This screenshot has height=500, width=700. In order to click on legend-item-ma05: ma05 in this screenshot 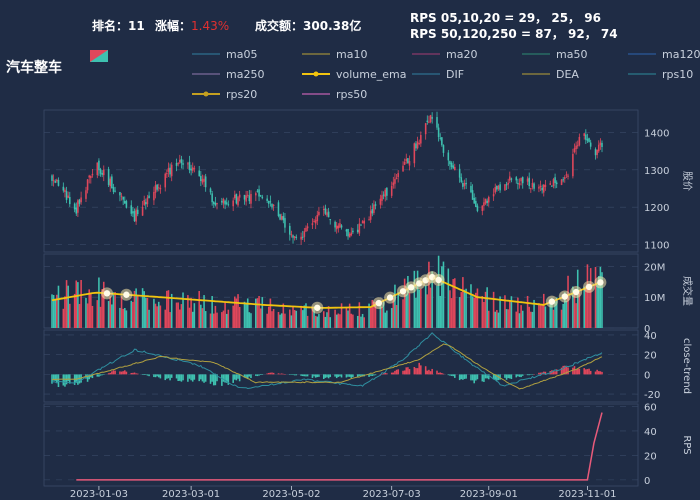, I will do `click(224, 54)`.